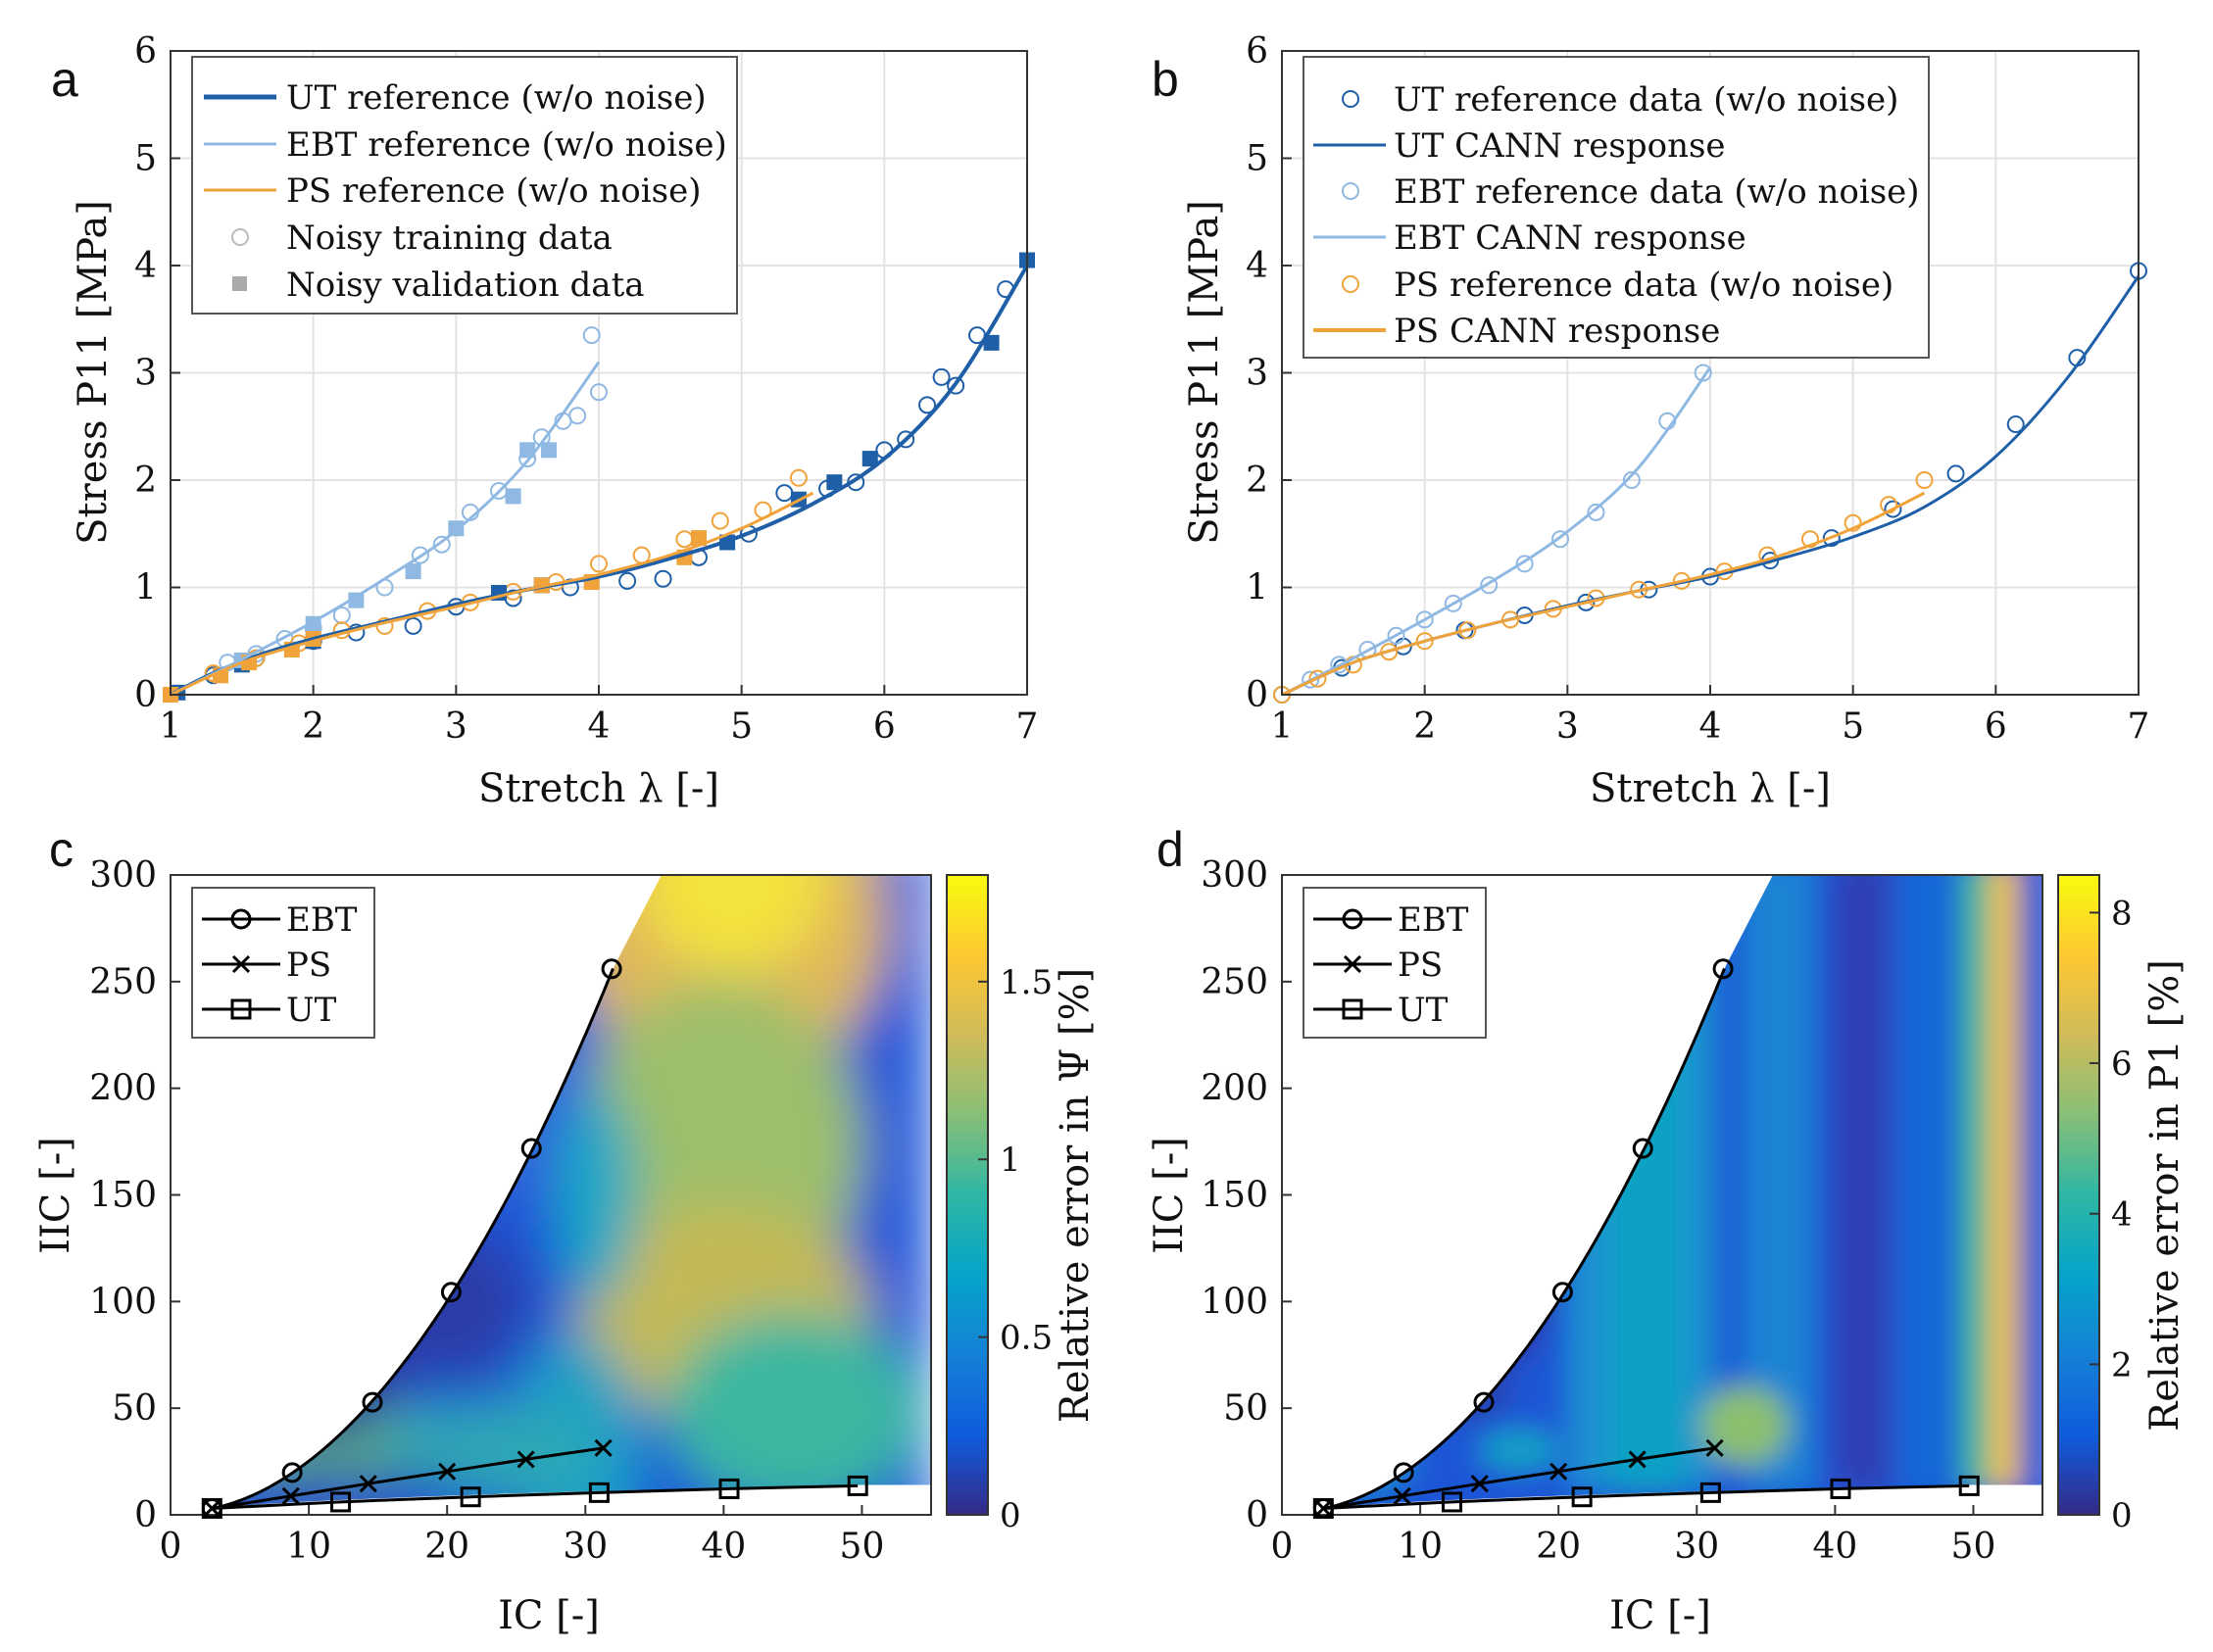  Describe the element at coordinates (496, 98) in the screenshot. I see `legend-a-0: UT reference (w/o noise)` at that location.